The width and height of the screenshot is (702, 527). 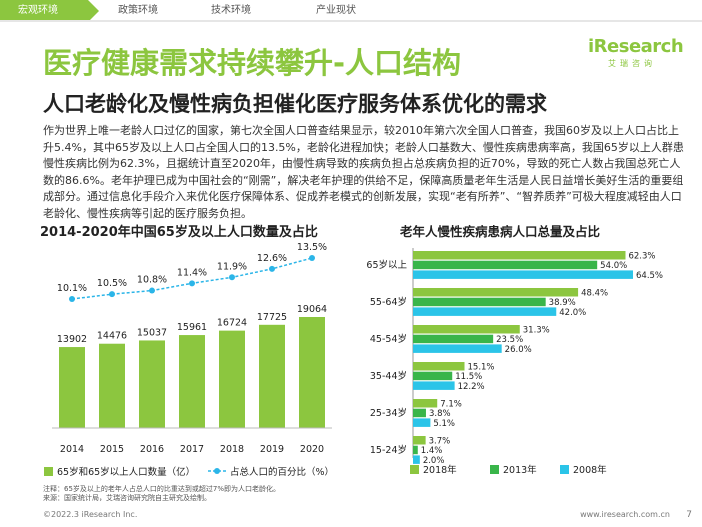 What do you see at coordinates (312, 247) in the screenshot?
I see `pct-label-2020: 13.5%` at bounding box center [312, 247].